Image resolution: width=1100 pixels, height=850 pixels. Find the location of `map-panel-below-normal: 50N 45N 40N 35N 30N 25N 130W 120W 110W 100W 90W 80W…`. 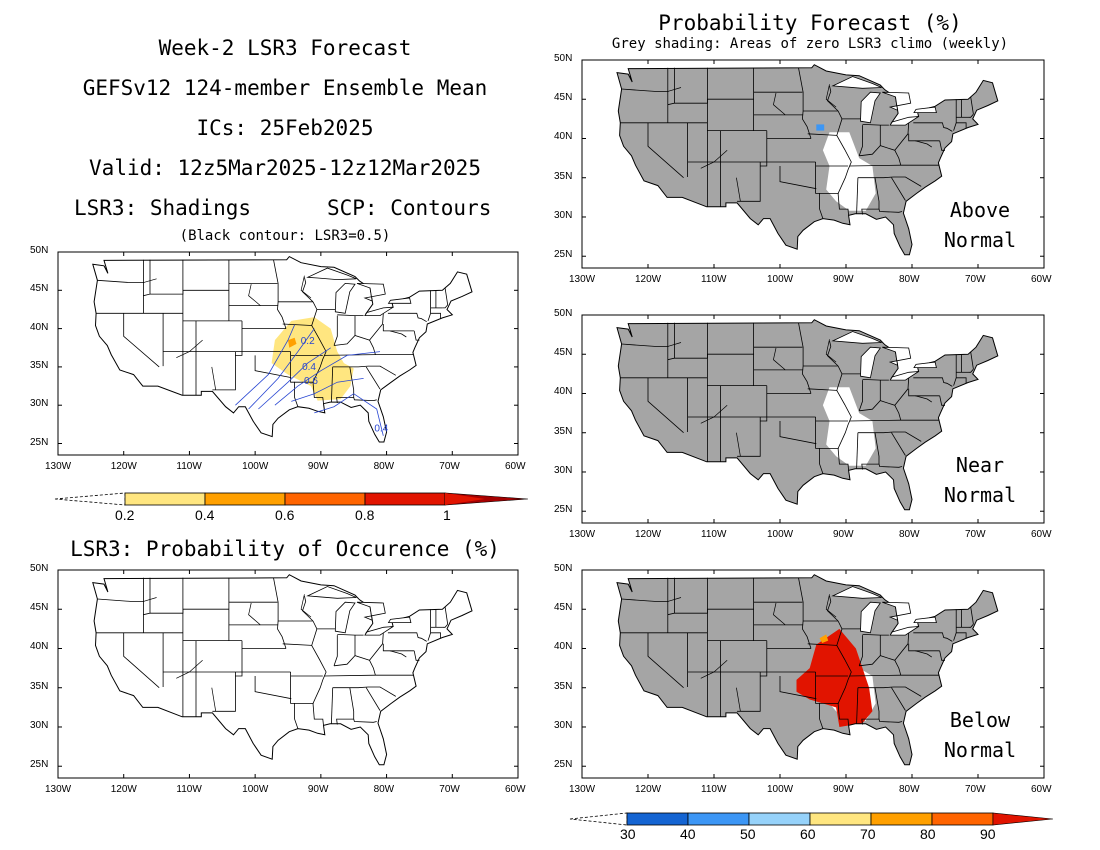

map-panel-below-normal: 50N 45N 40N 35N 30N 25N 130W 120W 110W 100W 90W 80W… is located at coordinates (803, 679).